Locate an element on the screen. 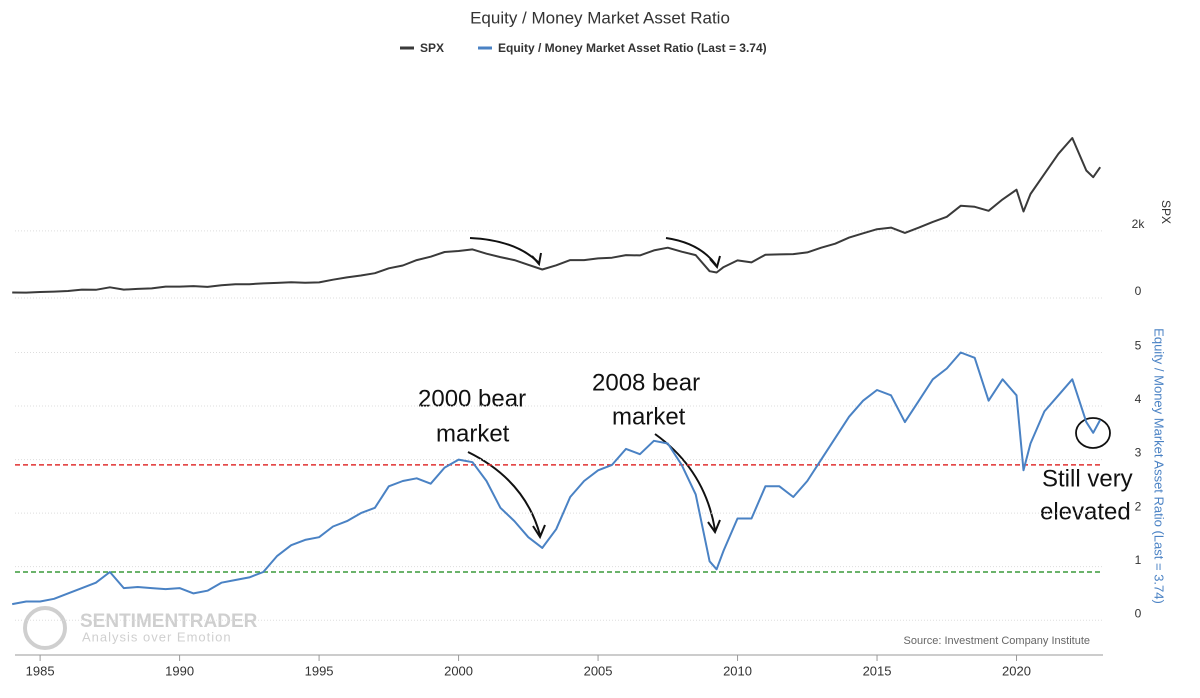 Image resolution: width=1200 pixels, height=698 pixels. y-axis-title: SPX is located at coordinates (1166, 212).